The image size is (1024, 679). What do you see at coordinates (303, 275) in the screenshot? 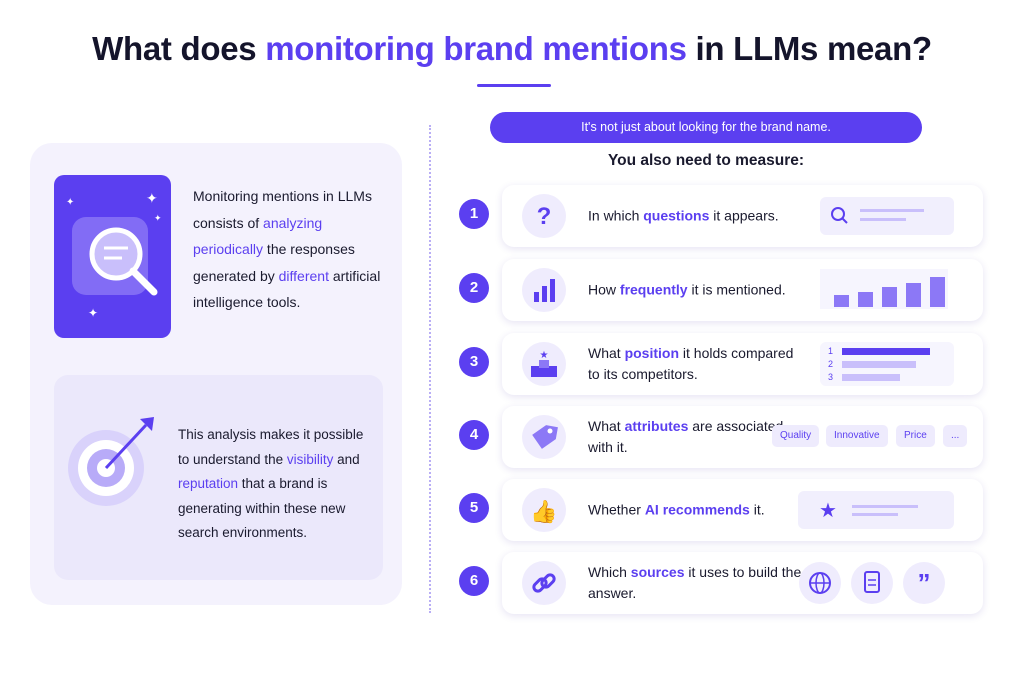
I see `highlight: different` at bounding box center [303, 275].